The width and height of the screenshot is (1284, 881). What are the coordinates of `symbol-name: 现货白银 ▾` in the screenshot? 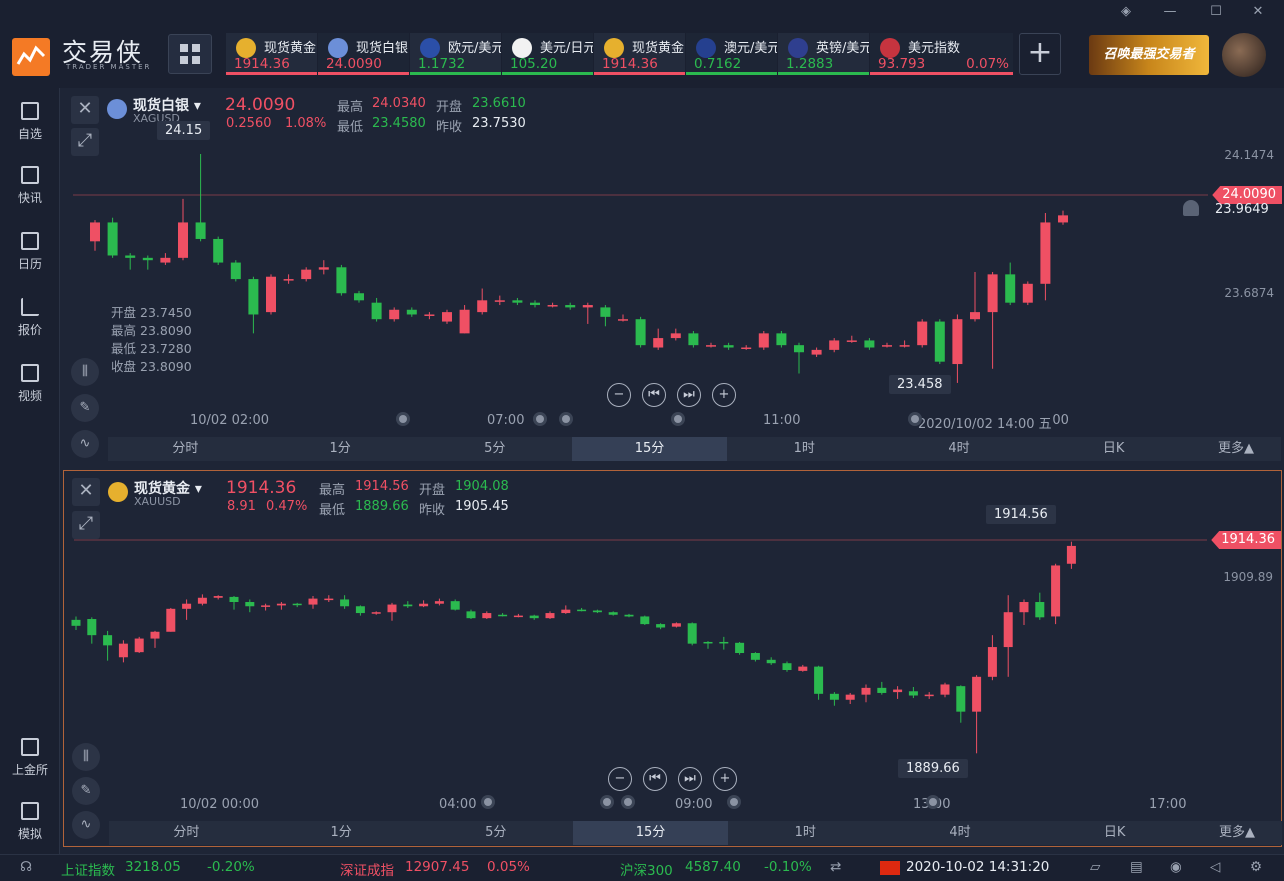 It's located at (167, 106).